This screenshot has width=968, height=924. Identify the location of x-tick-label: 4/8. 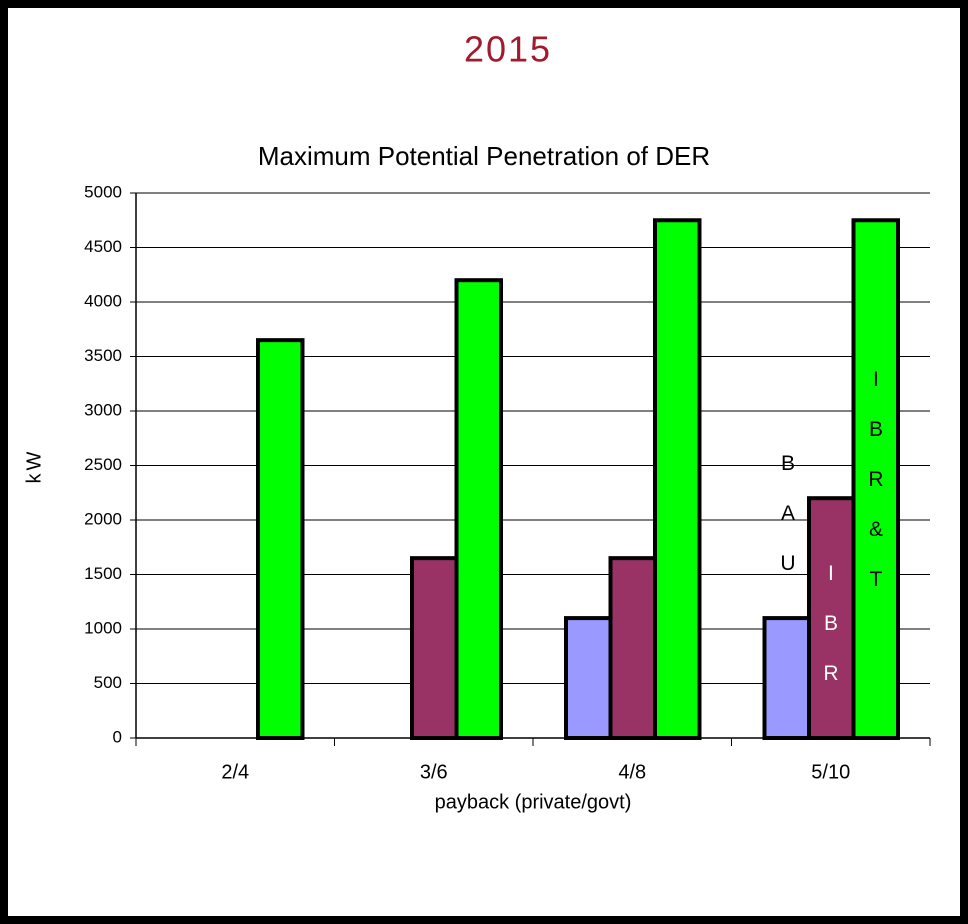
(632, 772).